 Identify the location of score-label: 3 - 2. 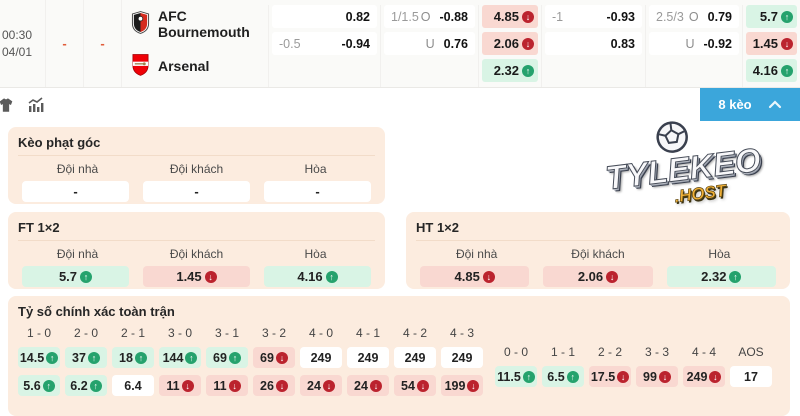
(273, 333).